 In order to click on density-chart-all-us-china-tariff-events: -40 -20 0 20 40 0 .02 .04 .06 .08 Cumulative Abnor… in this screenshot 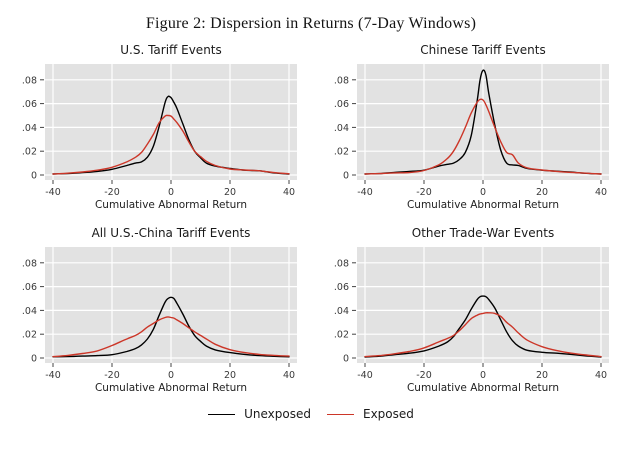, I will do `click(159, 320)`.